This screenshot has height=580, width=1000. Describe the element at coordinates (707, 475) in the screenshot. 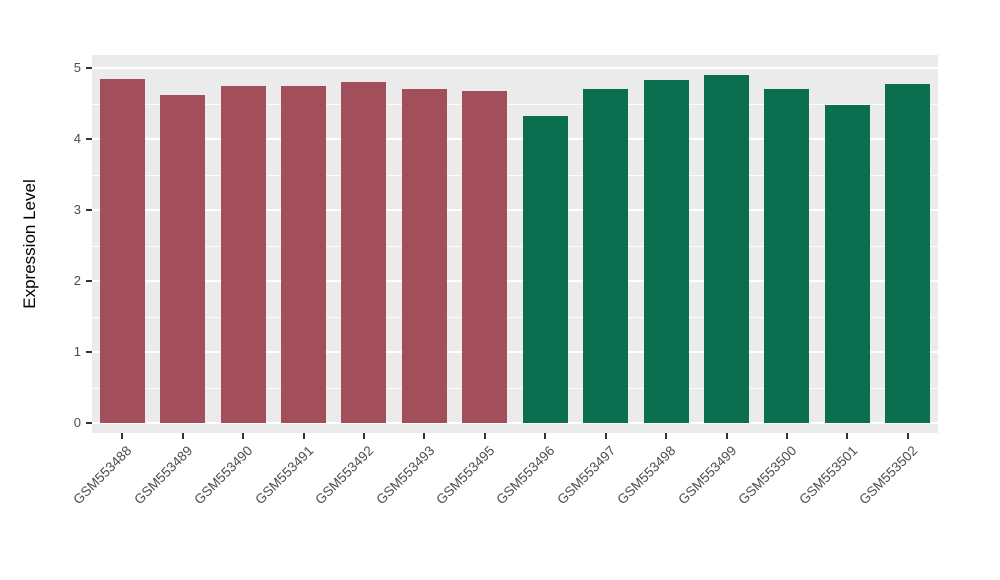

I see `x-tick-label: GSM553499` at that location.